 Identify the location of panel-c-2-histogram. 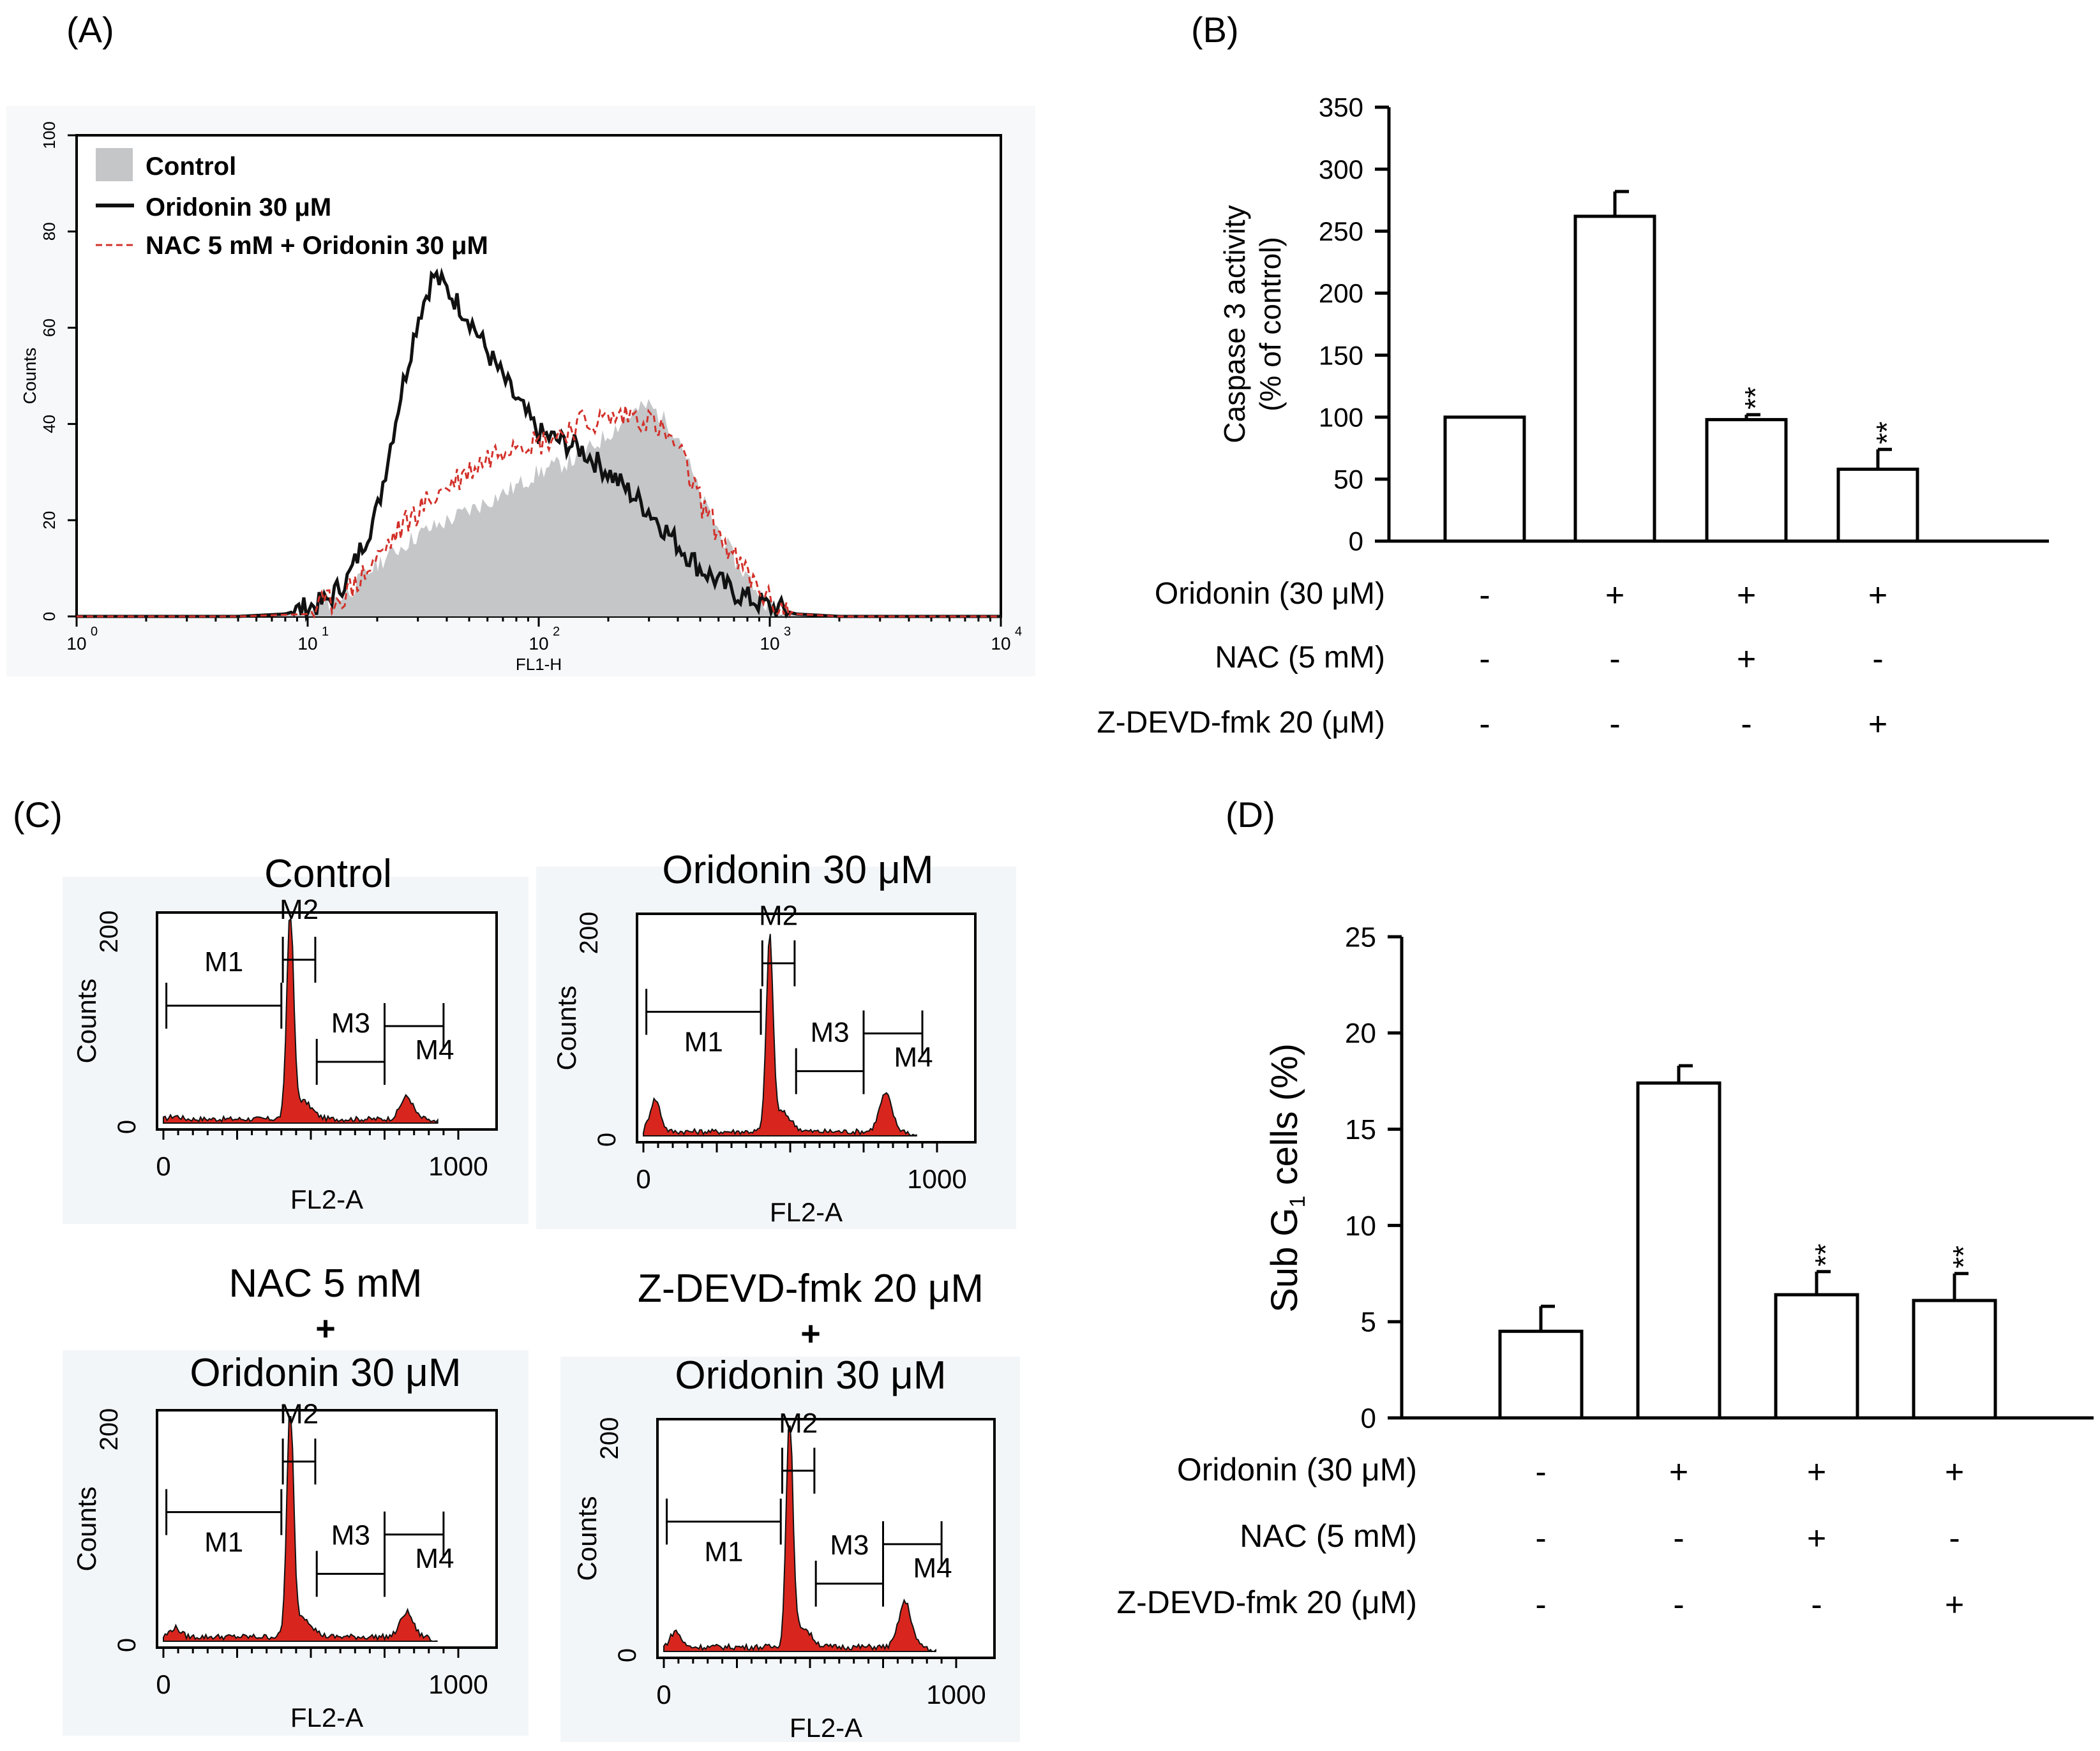
(780, 1035).